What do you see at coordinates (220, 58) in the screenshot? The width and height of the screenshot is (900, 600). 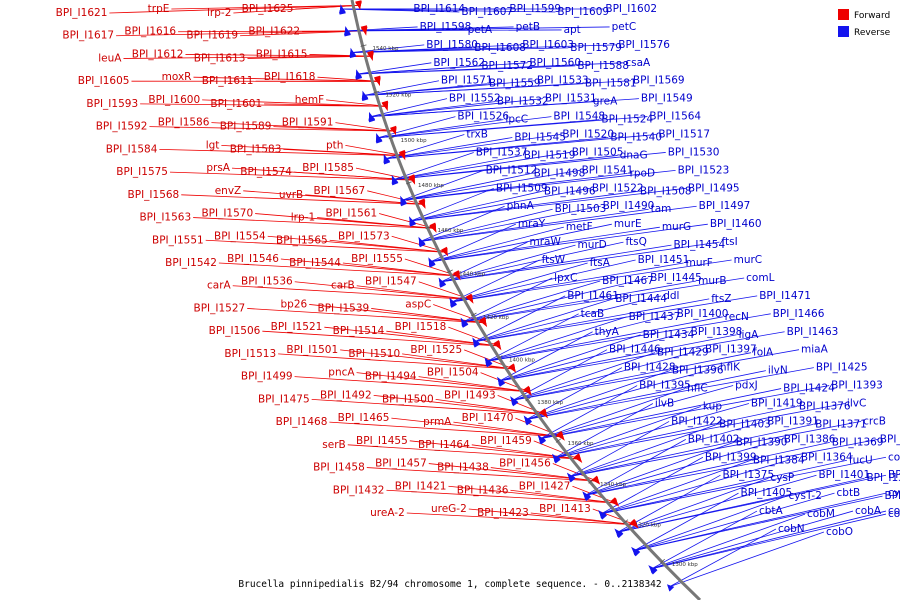 I see `gene-label-bpi-i1613: BPI_I1613` at bounding box center [220, 58].